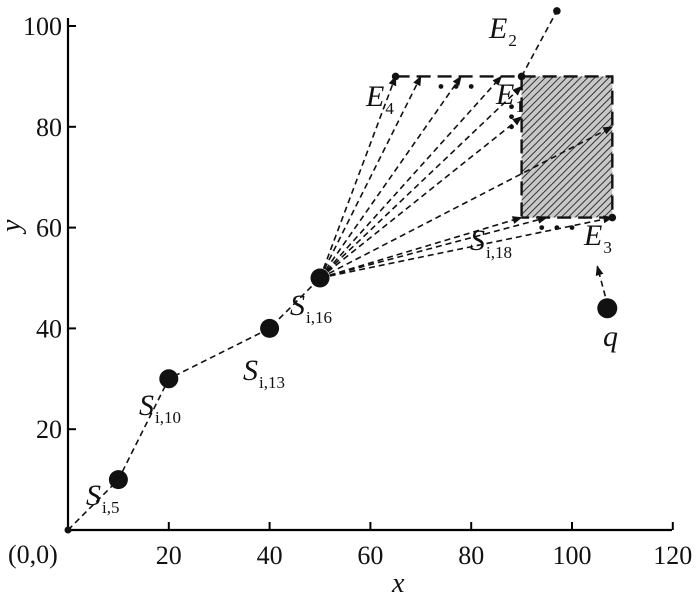 The height and width of the screenshot is (597, 700). What do you see at coordinates (370, 555) in the screenshot?
I see `x-tick-label: 60` at bounding box center [370, 555].